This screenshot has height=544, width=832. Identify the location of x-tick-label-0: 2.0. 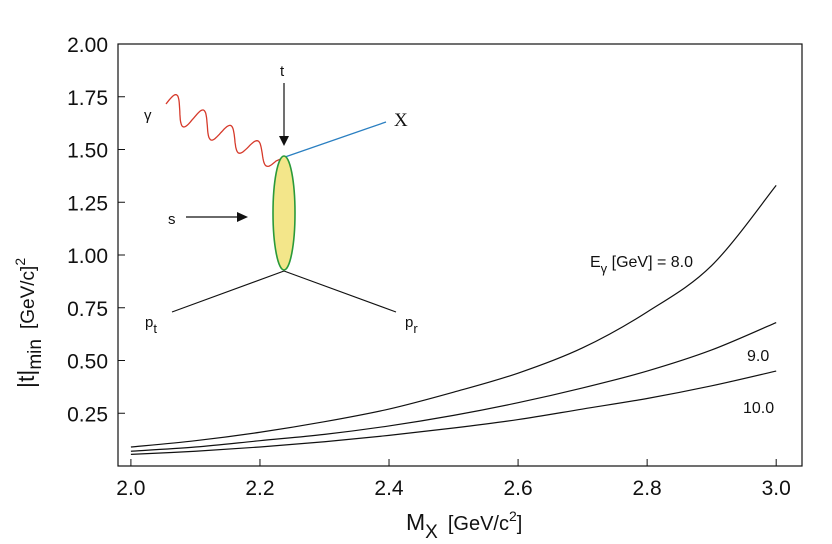
(130, 488).